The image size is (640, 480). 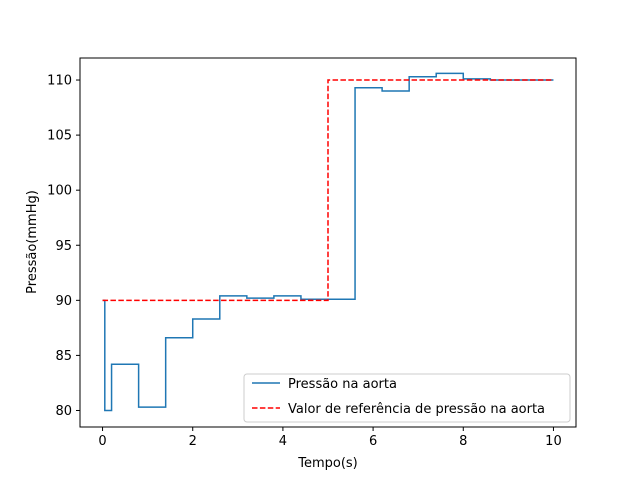 What do you see at coordinates (283, 441) in the screenshot?
I see `x-tick-label: 4` at bounding box center [283, 441].